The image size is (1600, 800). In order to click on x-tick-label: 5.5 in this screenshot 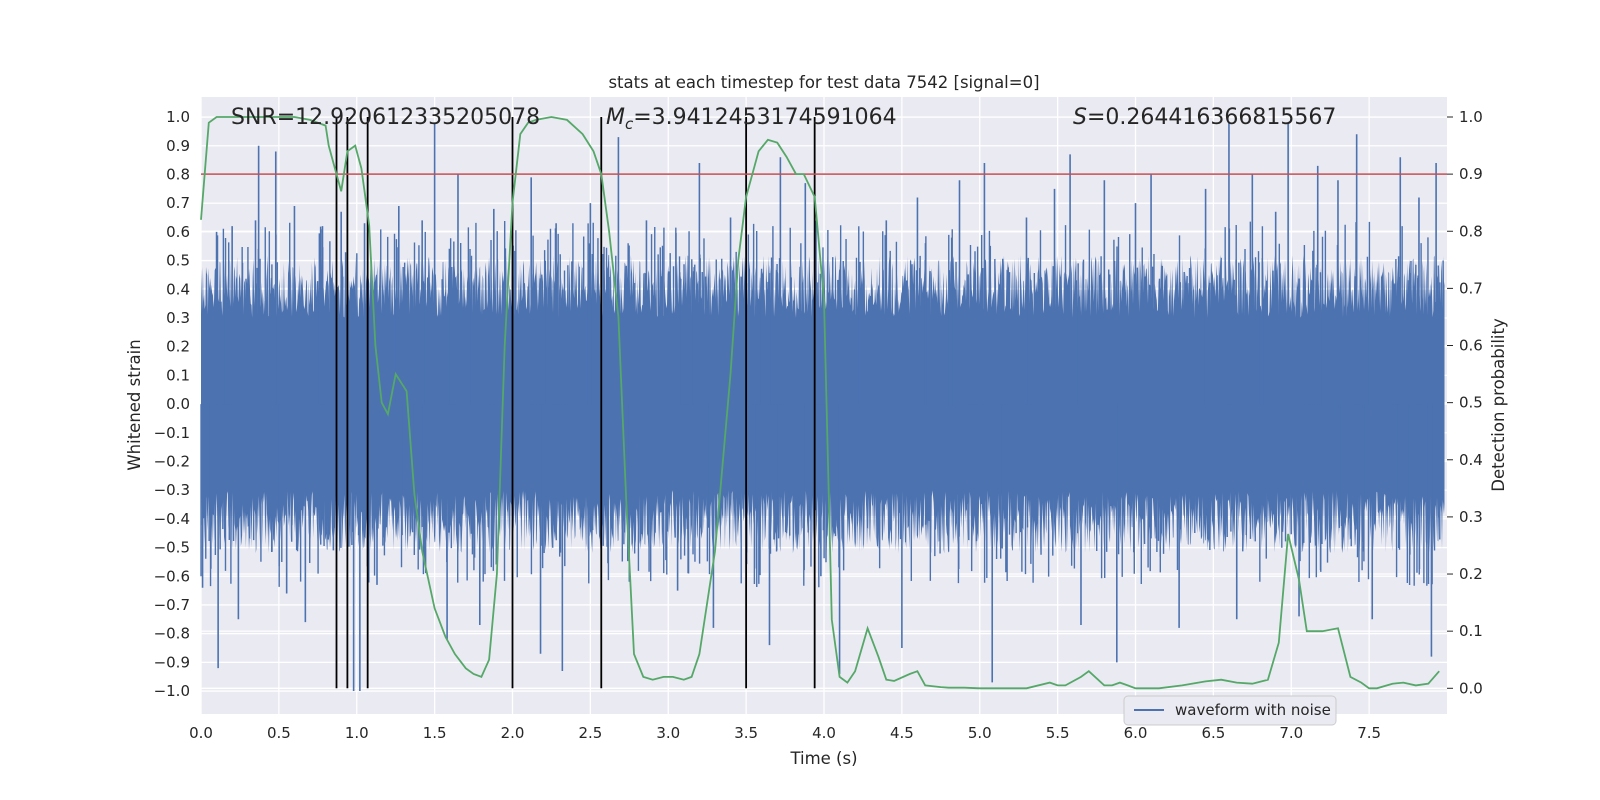, I will do `click(1058, 733)`.